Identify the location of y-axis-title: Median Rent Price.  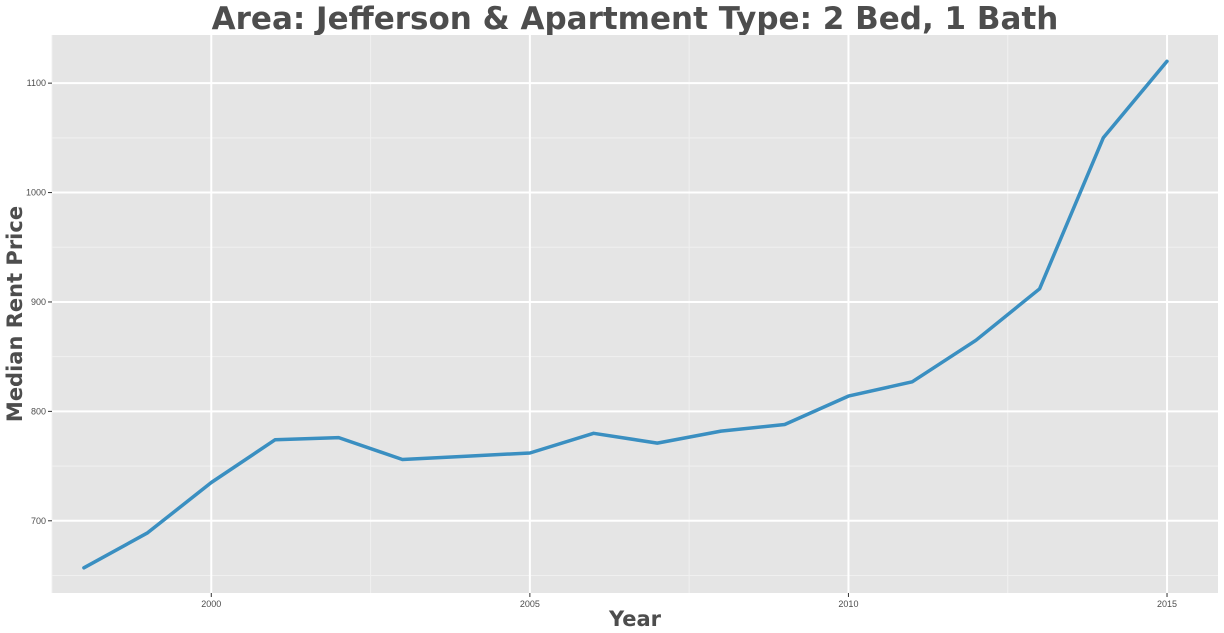
(15, 314).